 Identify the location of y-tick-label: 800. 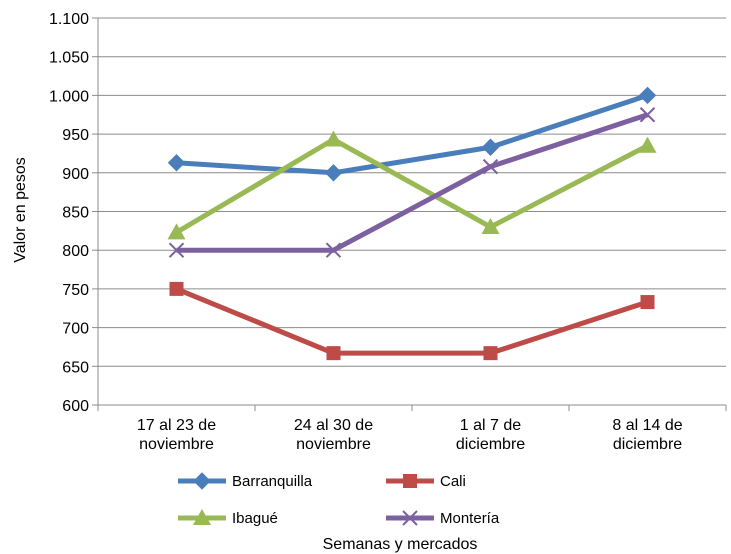
(75, 251).